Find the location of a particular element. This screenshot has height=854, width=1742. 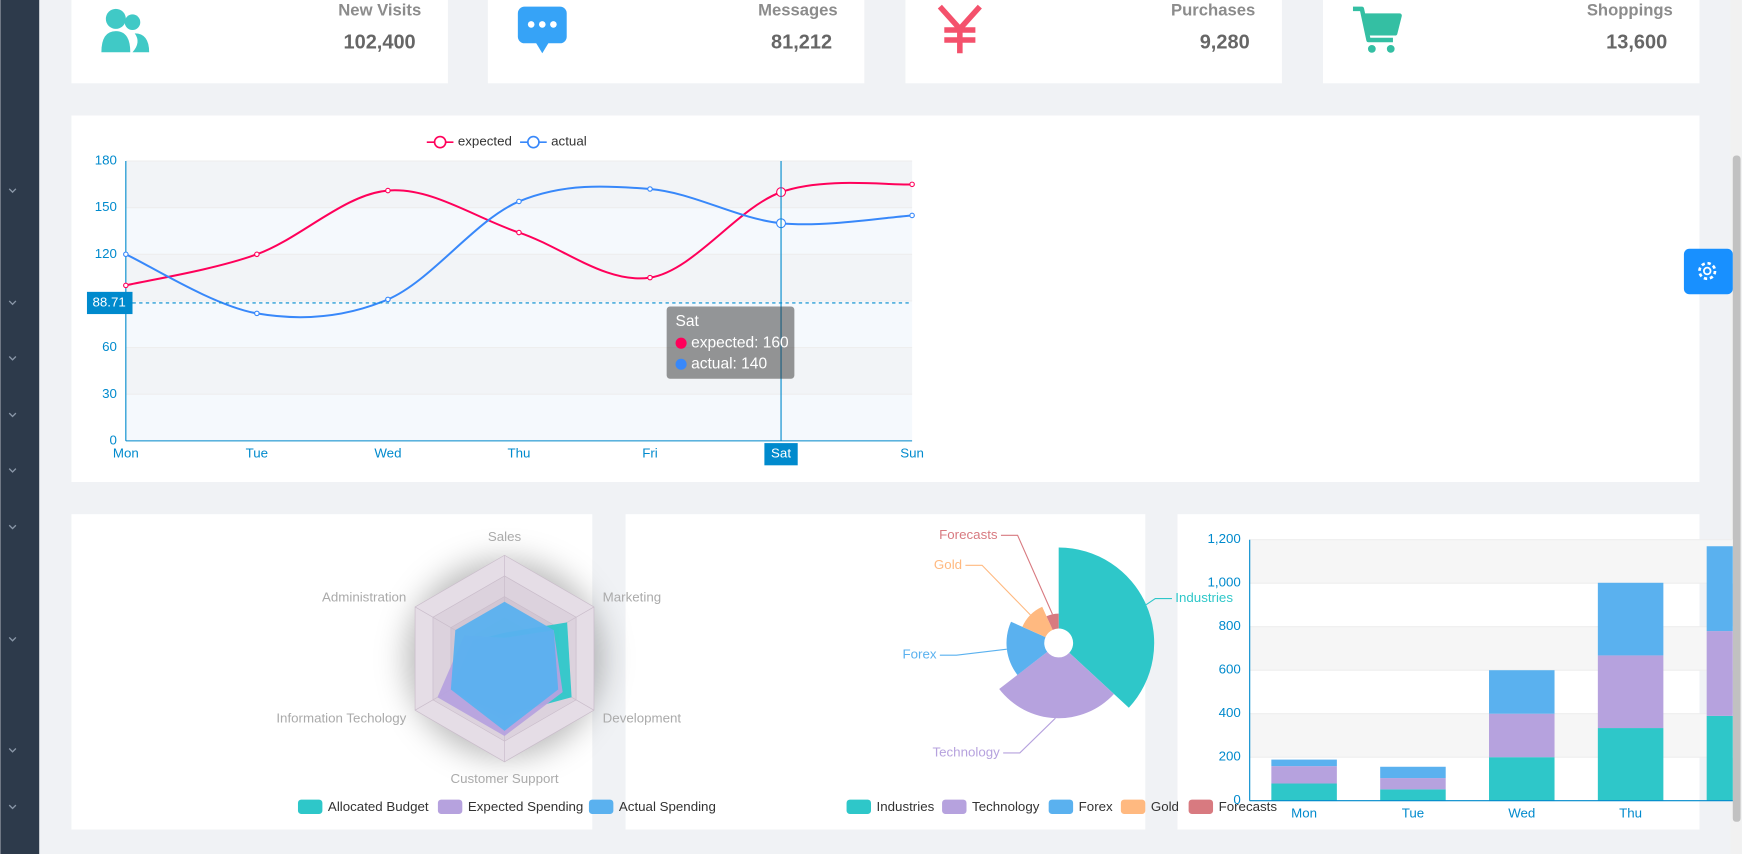

card: Shoppings 13,600 is located at coordinates (1511, 42).